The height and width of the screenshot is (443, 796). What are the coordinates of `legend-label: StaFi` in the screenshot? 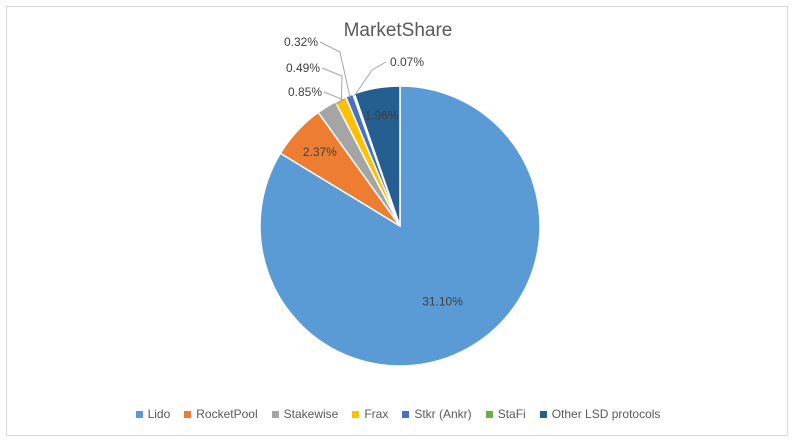 It's located at (511, 414).